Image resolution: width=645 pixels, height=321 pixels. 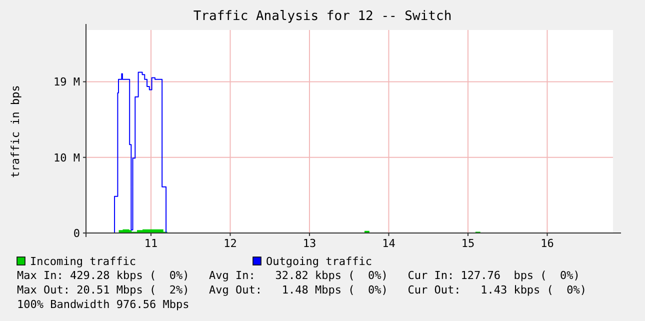 What do you see at coordinates (230, 243) in the screenshot?
I see `x-tick-label: 12` at bounding box center [230, 243].